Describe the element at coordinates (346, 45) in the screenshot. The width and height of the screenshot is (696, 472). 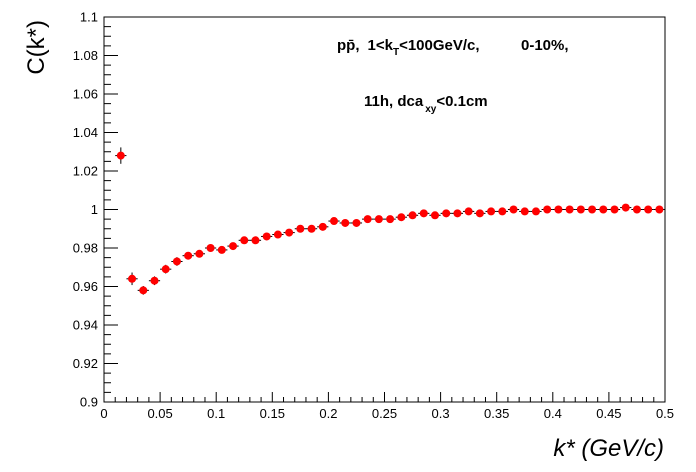
I see `pair-label: pp̄` at that location.